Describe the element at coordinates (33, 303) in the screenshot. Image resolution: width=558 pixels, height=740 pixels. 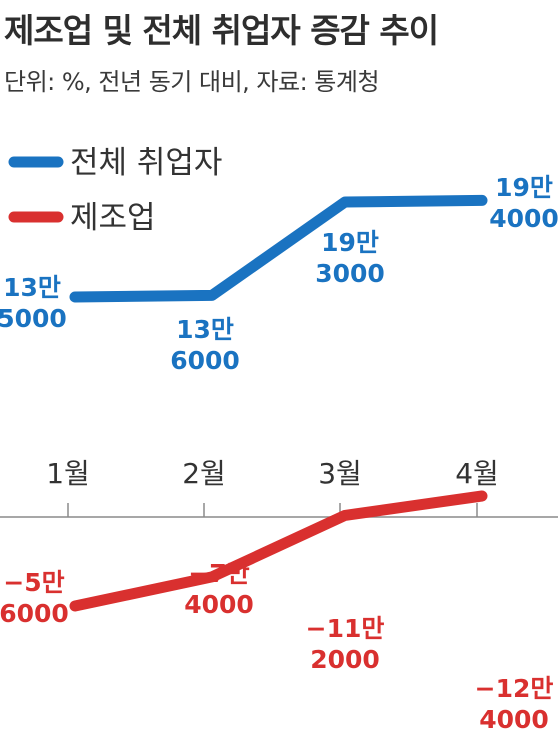
I see `data-label-total: 13만 5000` at that location.